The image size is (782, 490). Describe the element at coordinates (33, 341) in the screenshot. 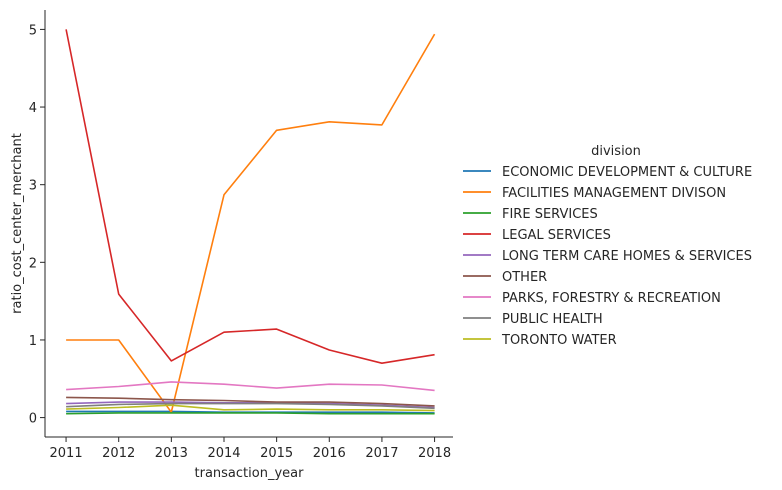

I see `y-tick-label: 1` at that location.